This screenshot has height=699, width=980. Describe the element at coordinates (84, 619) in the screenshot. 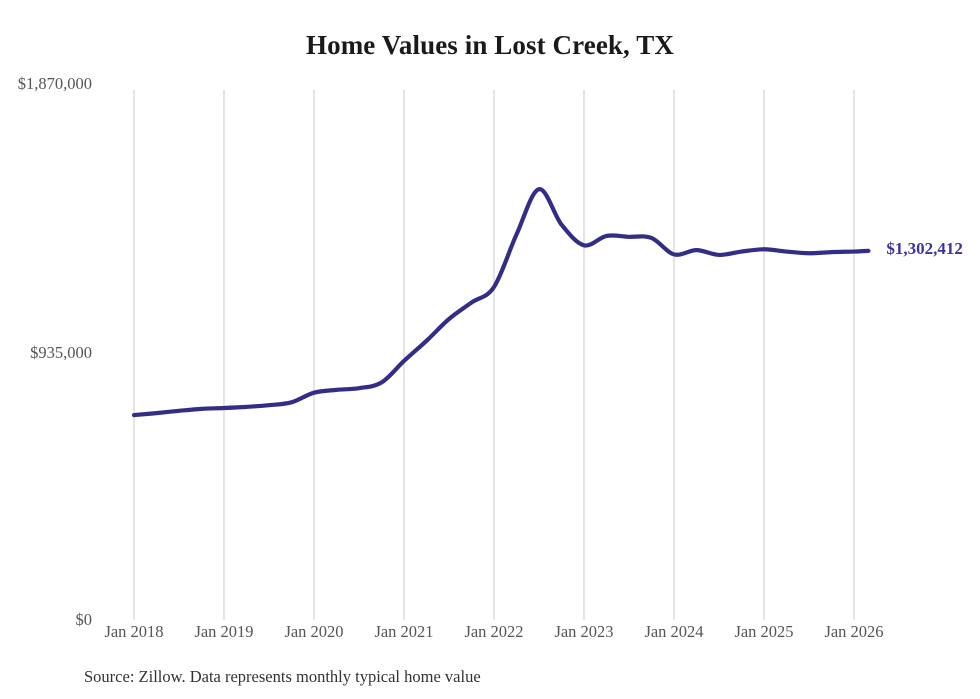

I see `y-axis-tick-label-zero: $0` at that location.